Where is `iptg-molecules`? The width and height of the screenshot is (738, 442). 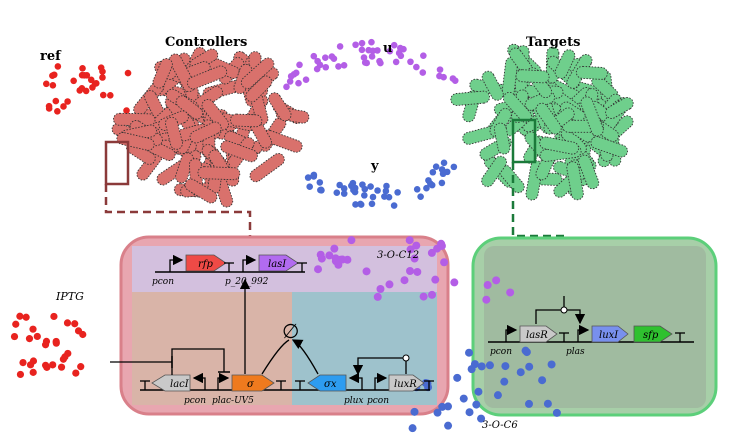 iptg-molecules is located at coordinates (48, 345).